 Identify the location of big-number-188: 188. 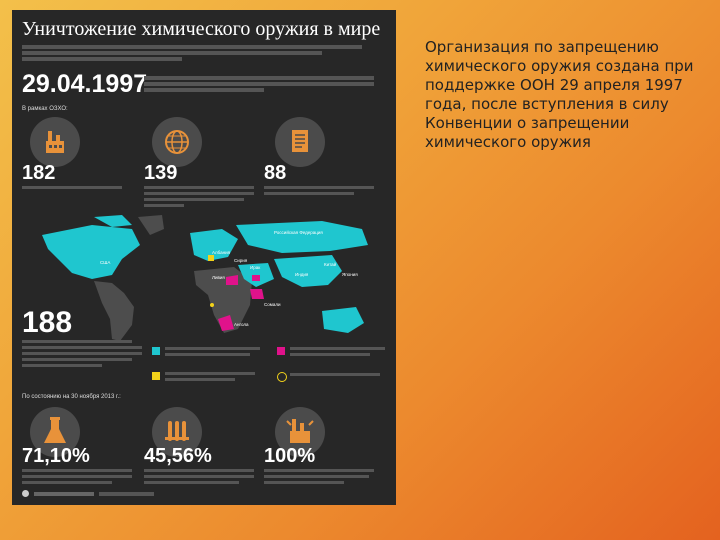
(47, 322).